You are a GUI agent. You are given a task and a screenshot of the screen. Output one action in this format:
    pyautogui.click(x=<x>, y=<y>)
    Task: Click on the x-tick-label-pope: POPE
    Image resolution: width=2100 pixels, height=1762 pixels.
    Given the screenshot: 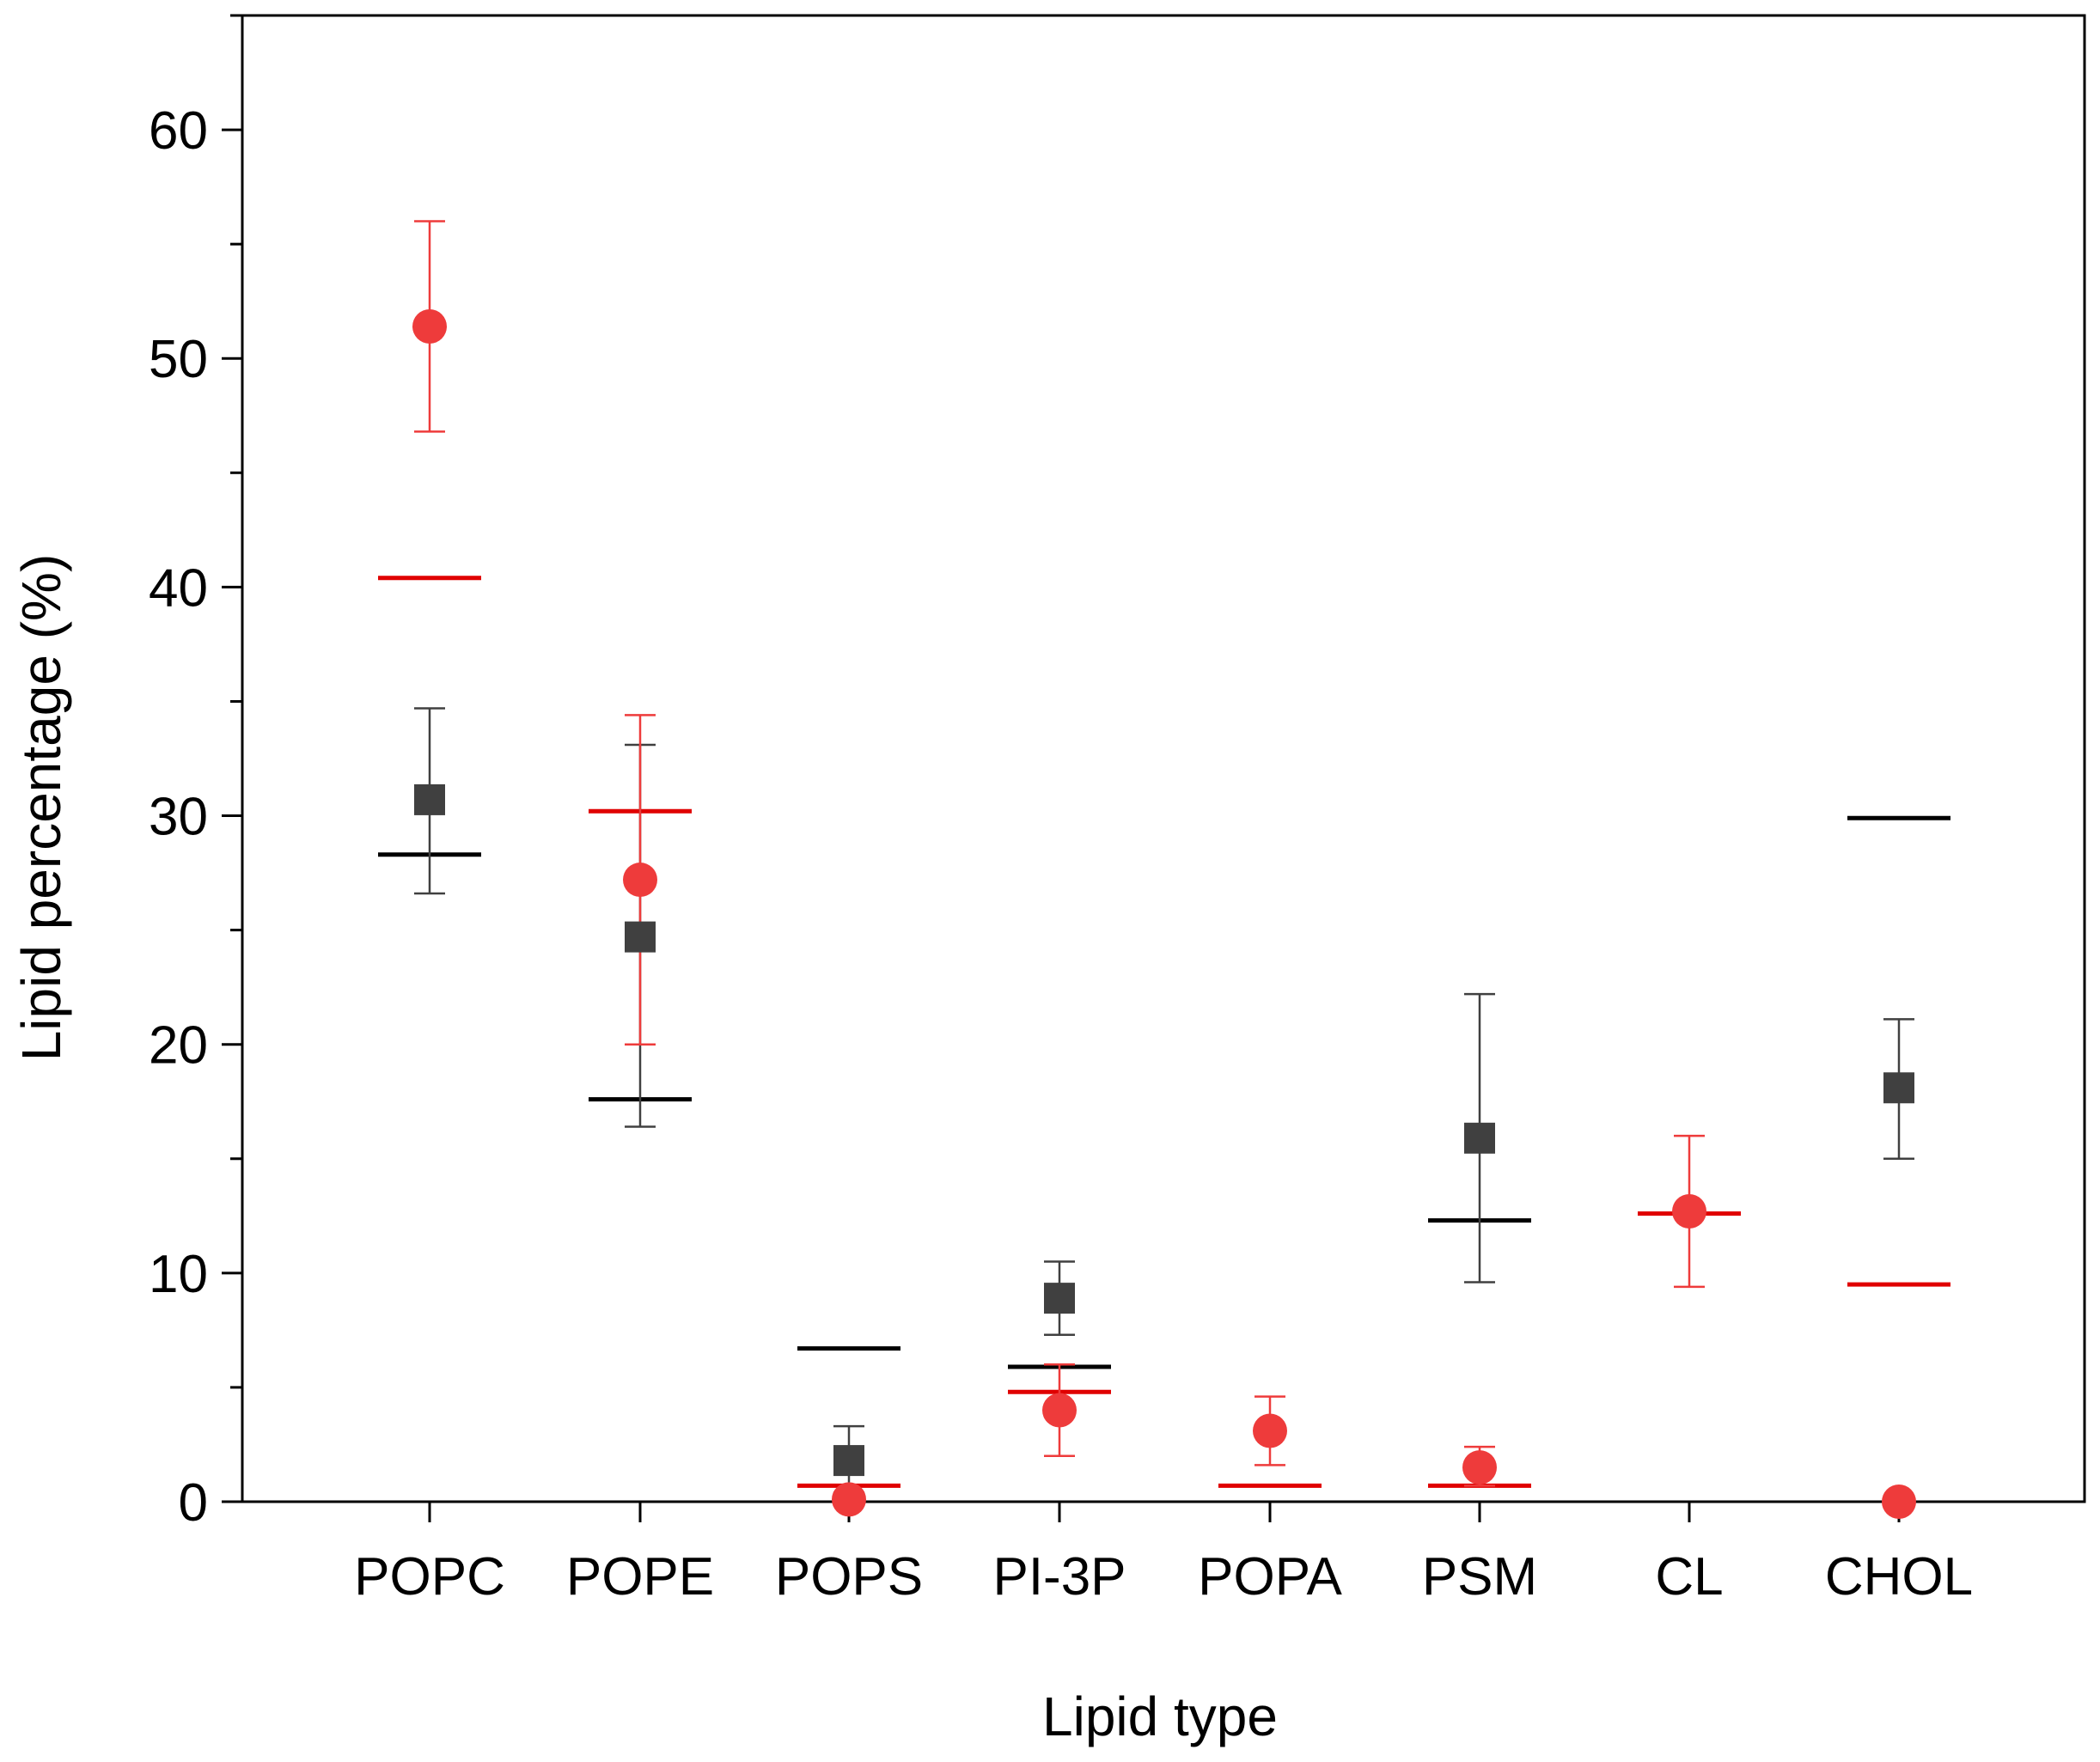 What is the action you would take?
    pyautogui.click(x=640, y=1577)
    